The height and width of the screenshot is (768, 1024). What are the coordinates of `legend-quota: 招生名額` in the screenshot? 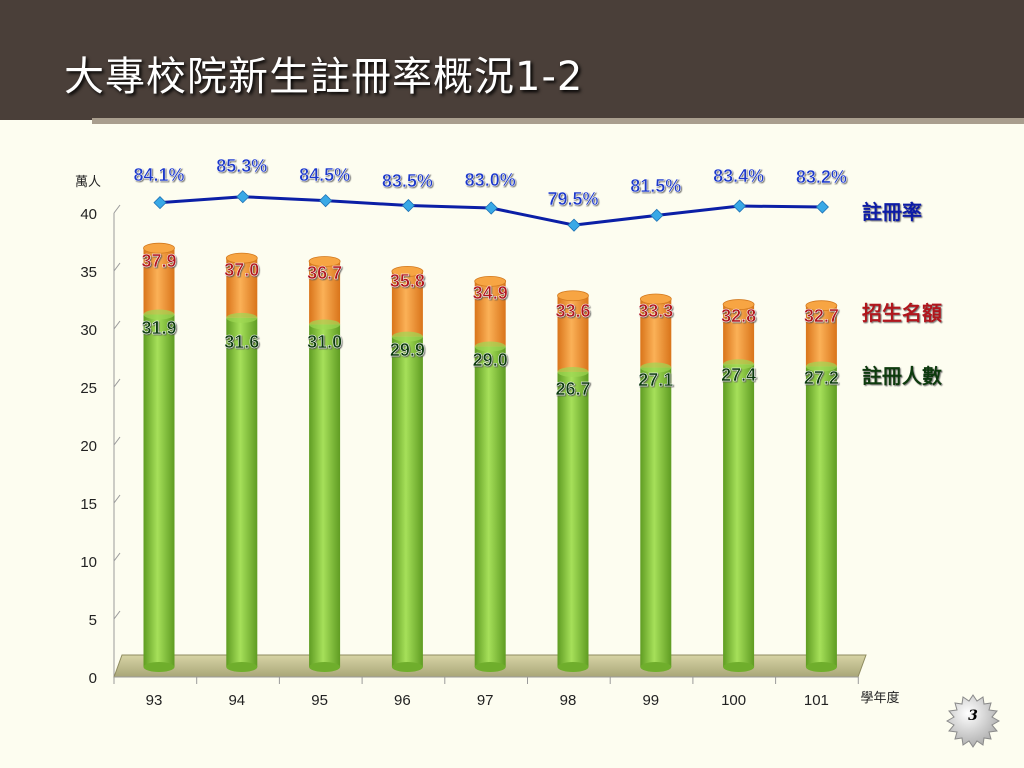 It's located at (902, 313).